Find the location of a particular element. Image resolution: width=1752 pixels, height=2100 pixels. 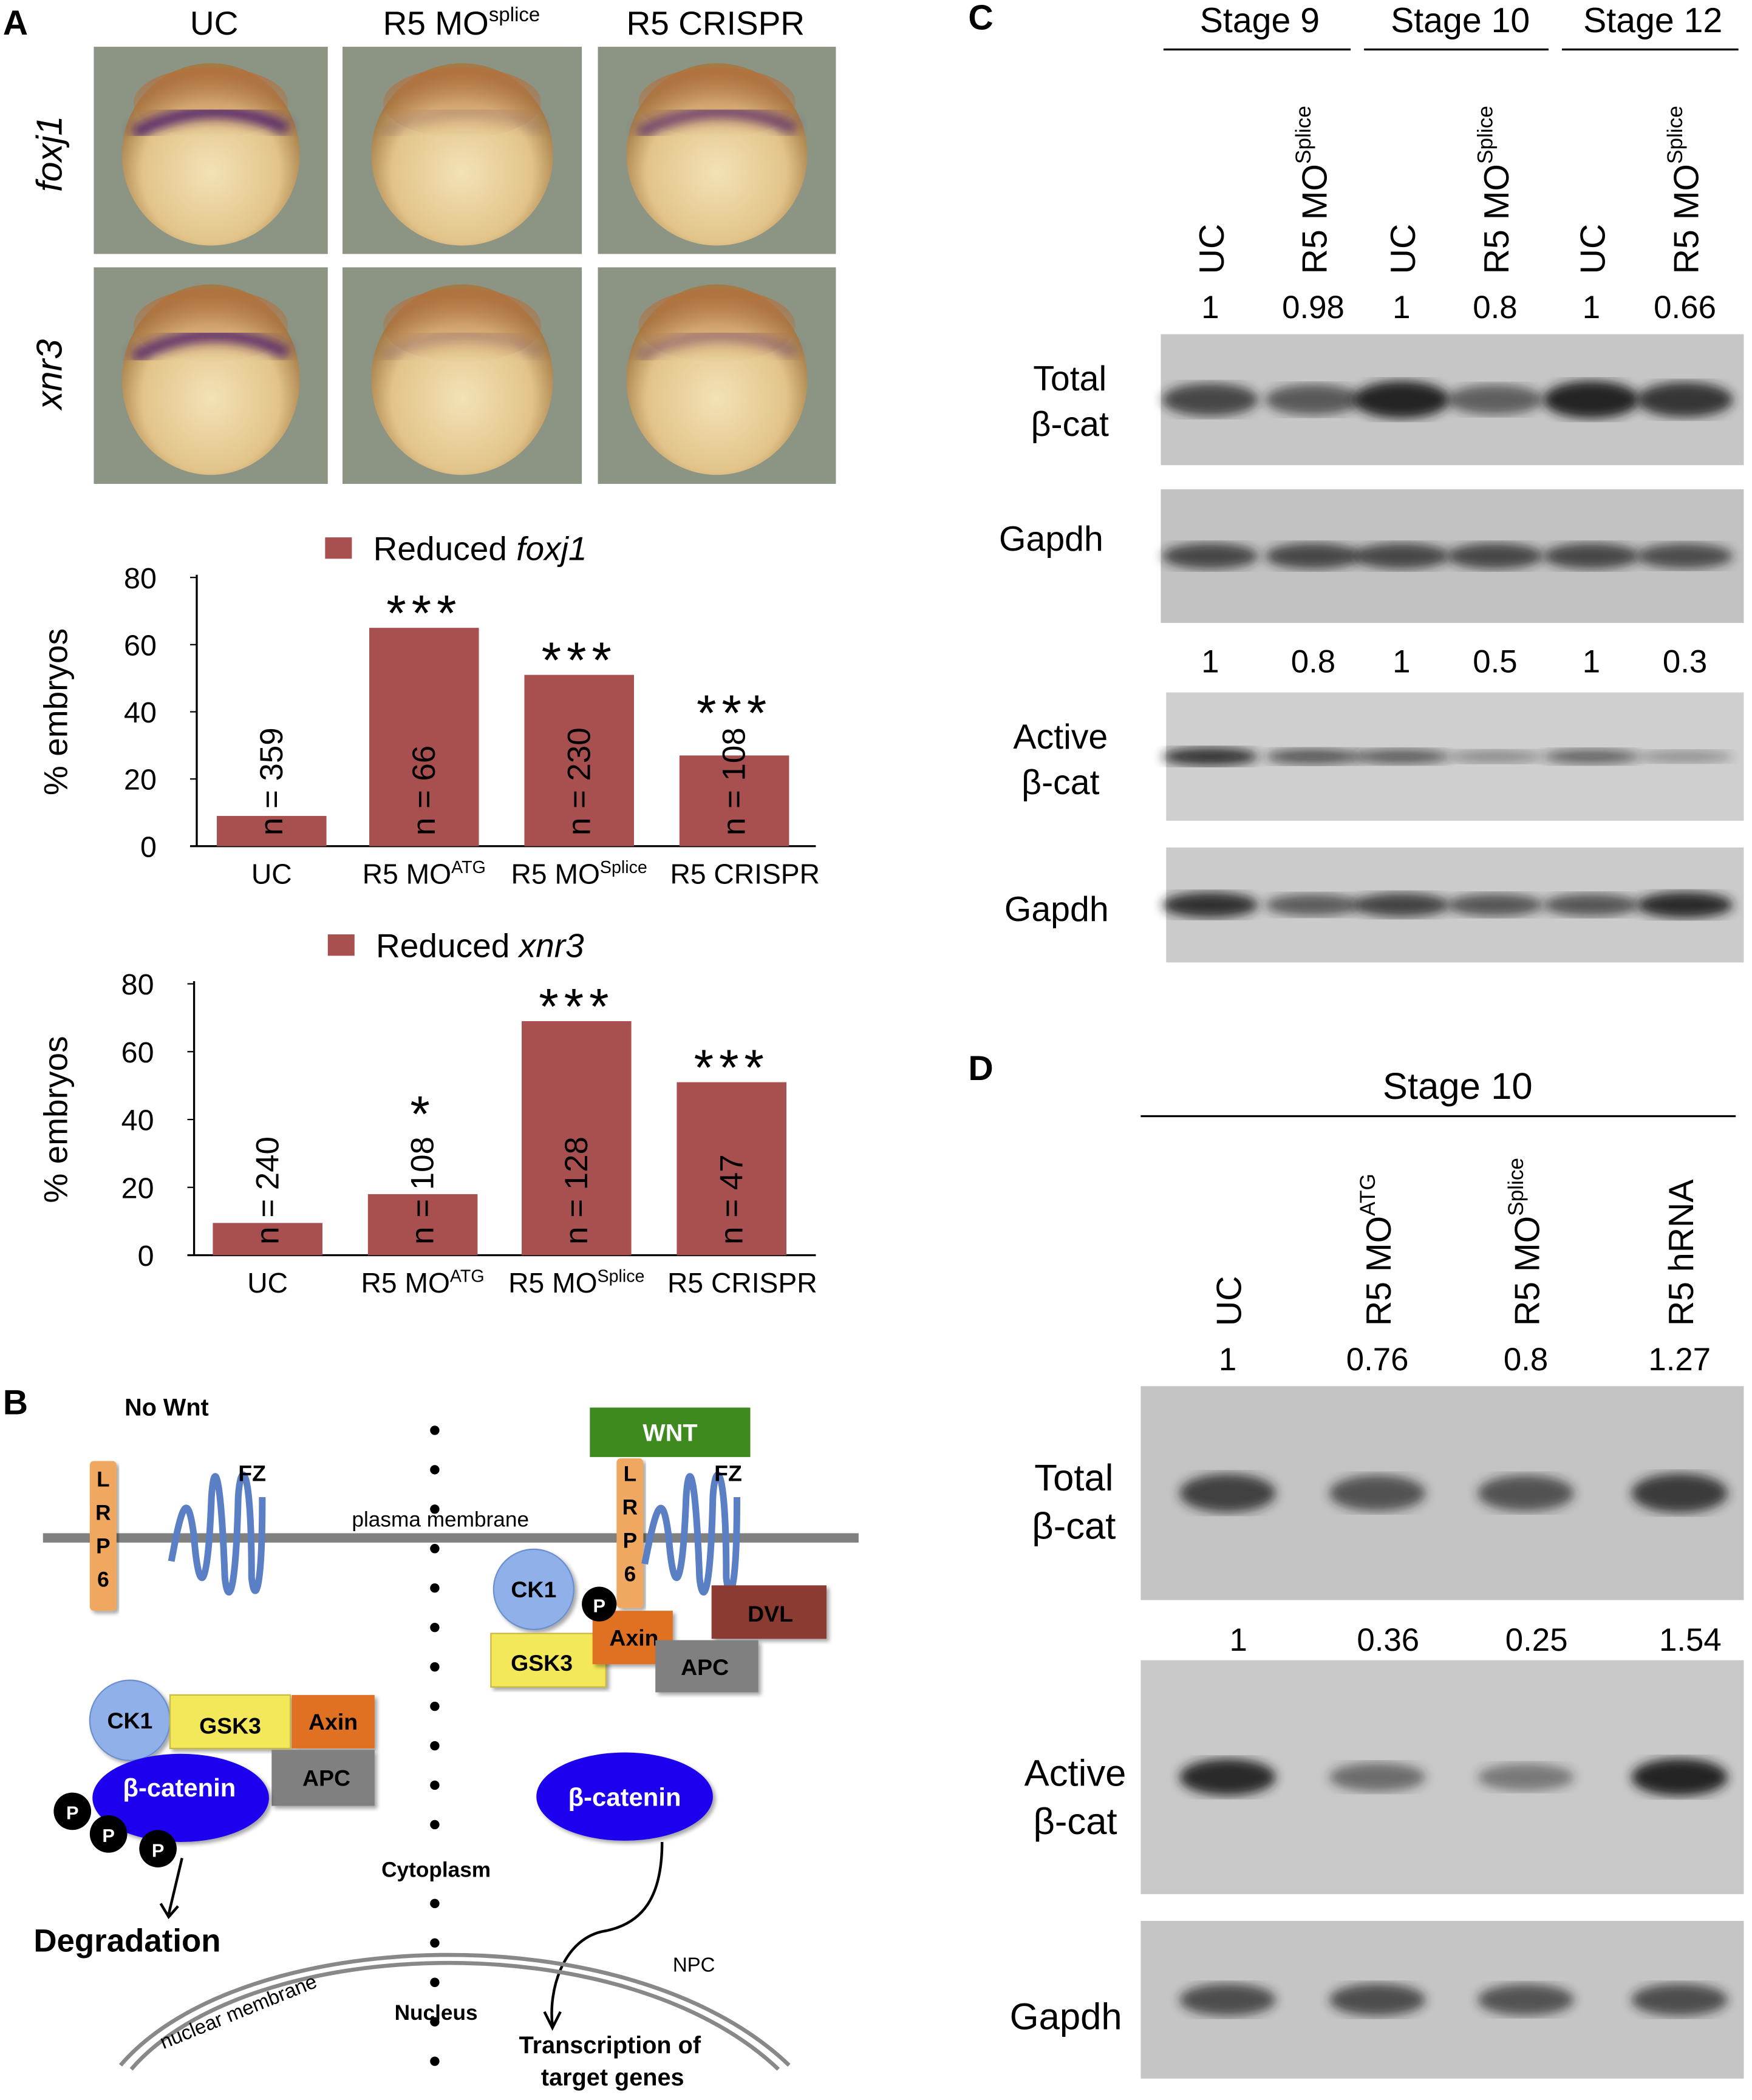

legend-swatch is located at coordinates (341, 945).